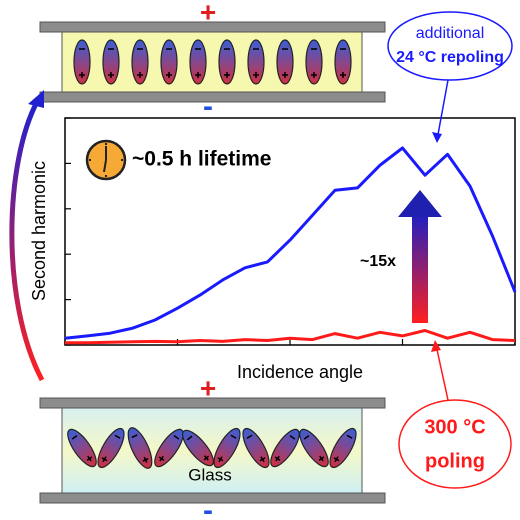  I want to click on top-plate, so click(212, 62).